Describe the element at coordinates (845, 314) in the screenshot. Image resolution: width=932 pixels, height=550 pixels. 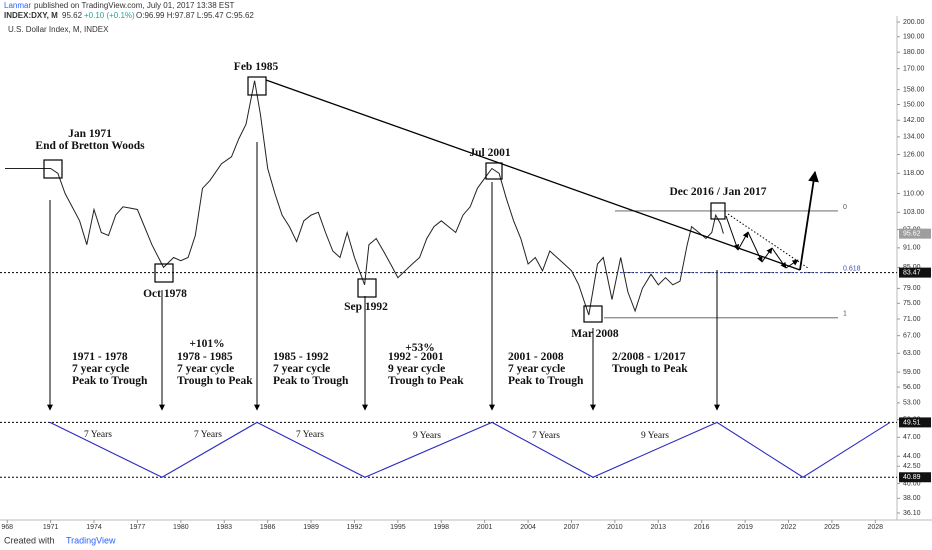
I see `fib-label: 1` at that location.